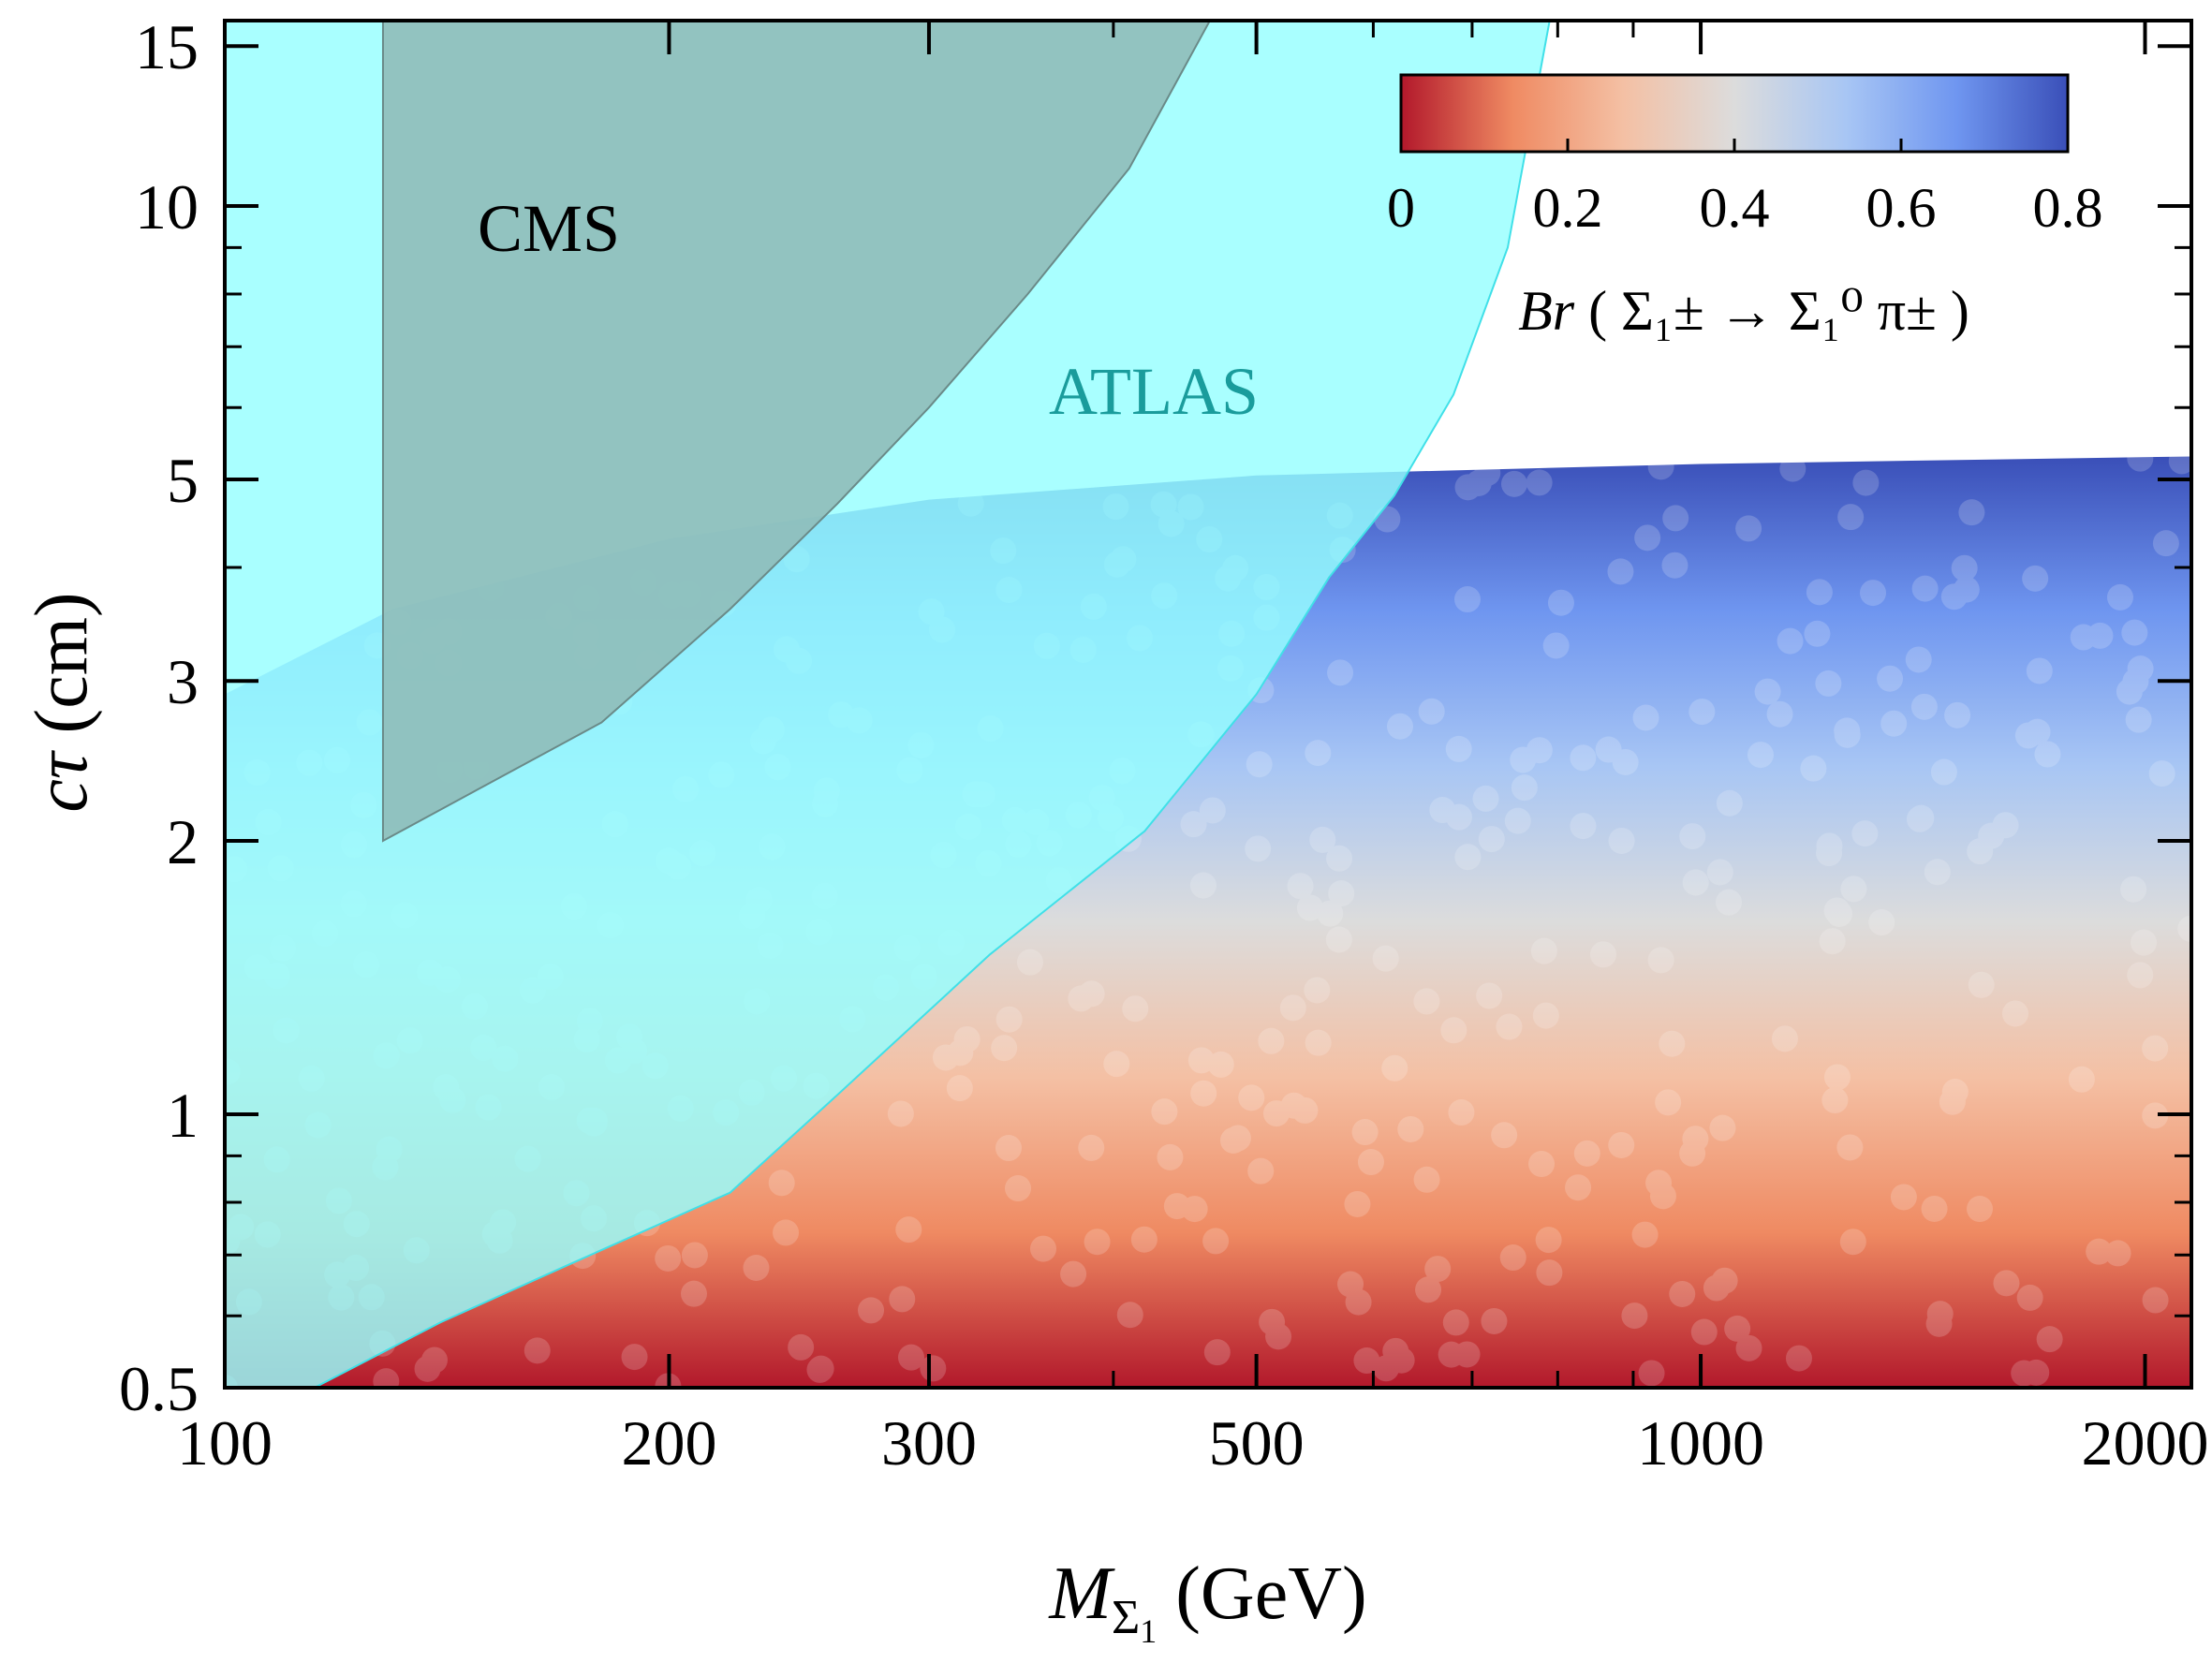  What do you see at coordinates (183, 841) in the screenshot?
I see `y-tick-label: 2` at bounding box center [183, 841].